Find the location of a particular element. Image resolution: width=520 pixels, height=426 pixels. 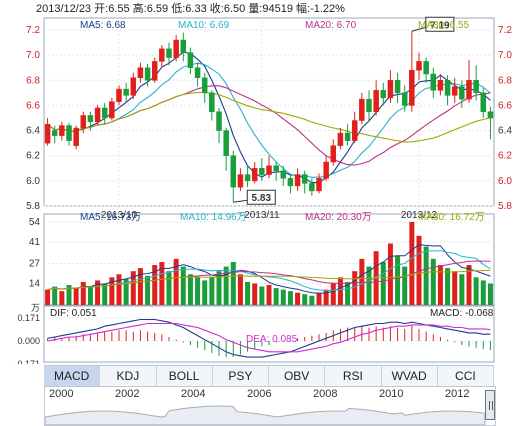

panel-frame is located at coordinates (269, 334).